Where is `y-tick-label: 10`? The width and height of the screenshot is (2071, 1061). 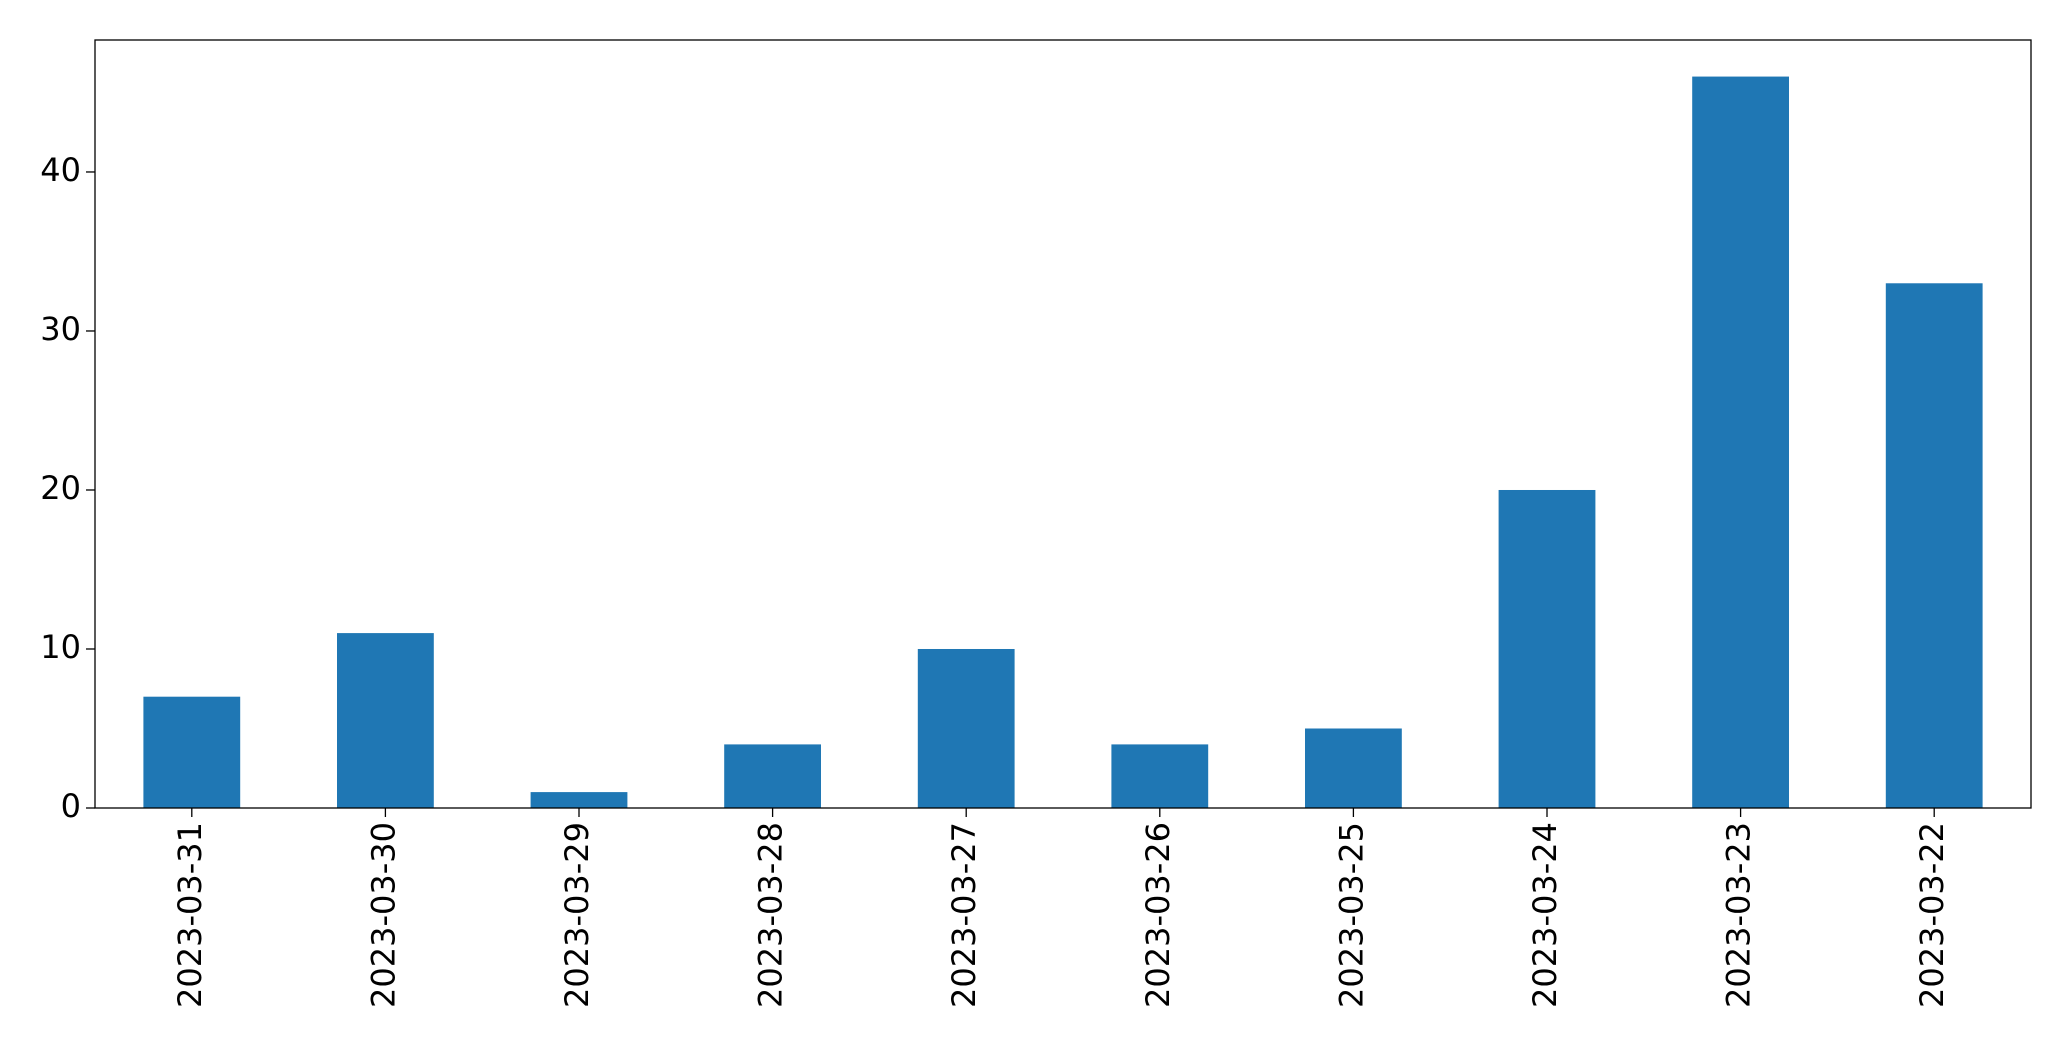 y-tick-label: 10 is located at coordinates (60, 647).